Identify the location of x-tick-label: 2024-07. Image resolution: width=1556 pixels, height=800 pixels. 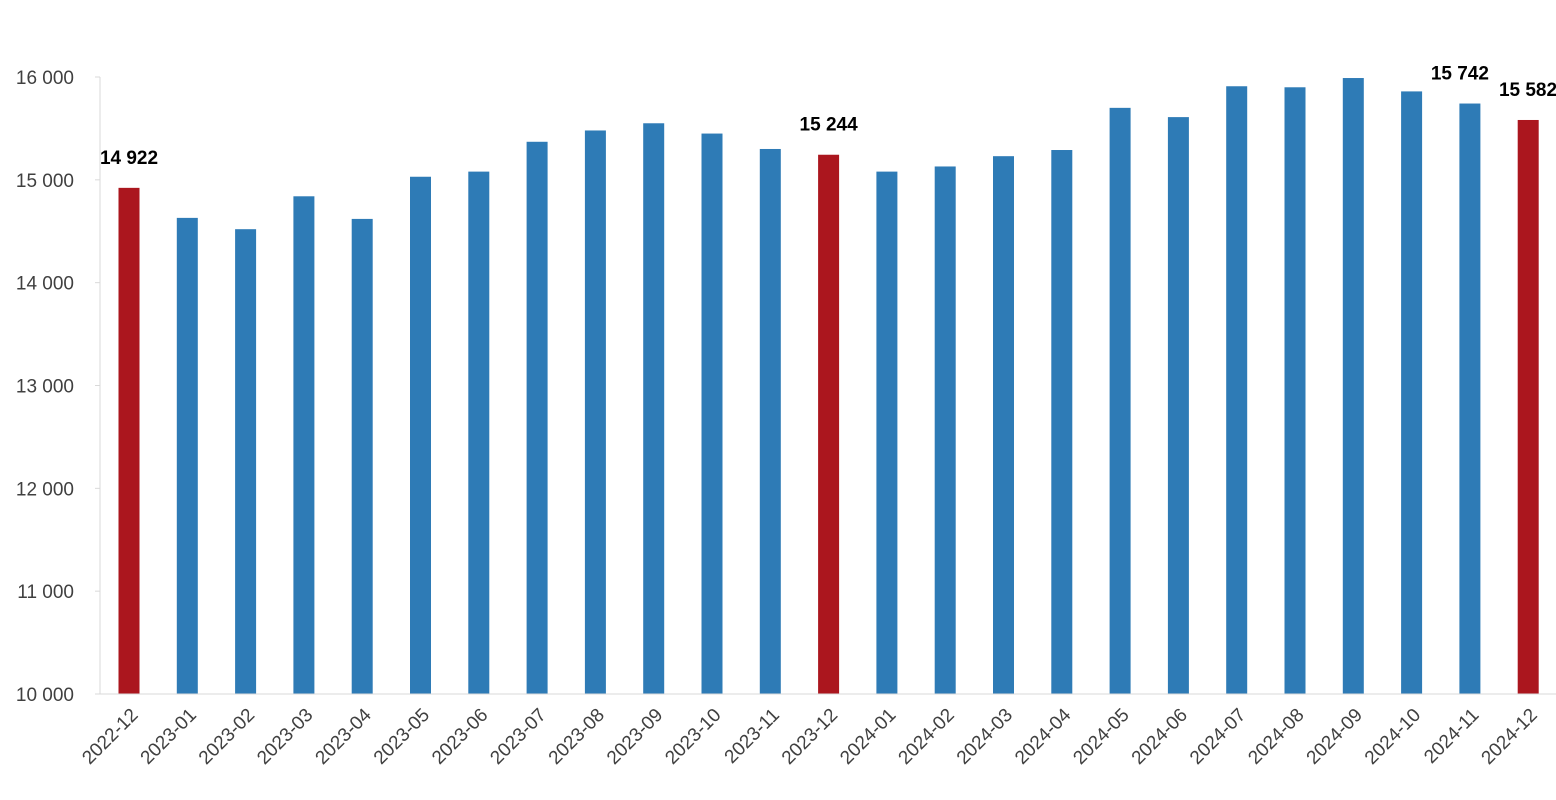
(1218, 737).